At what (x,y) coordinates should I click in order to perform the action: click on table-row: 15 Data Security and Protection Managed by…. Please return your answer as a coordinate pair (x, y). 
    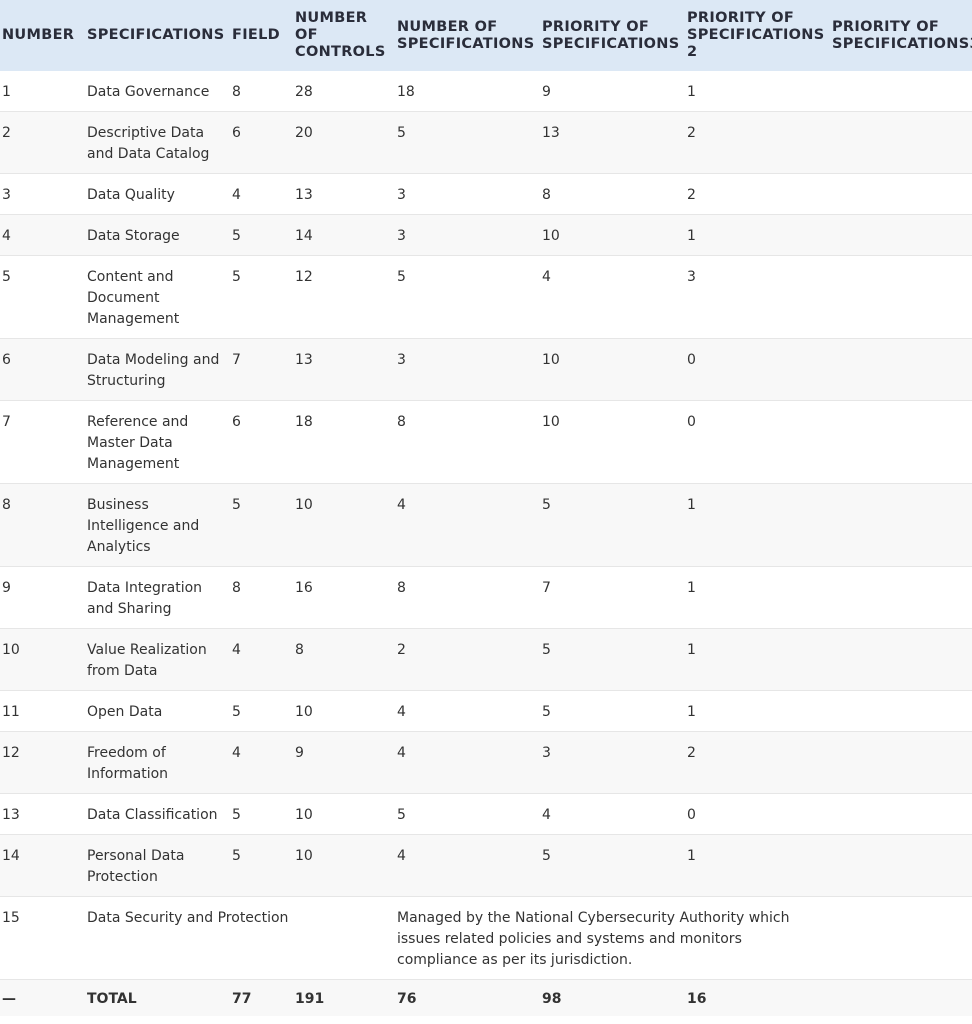
    Looking at the image, I should click on (486, 938).